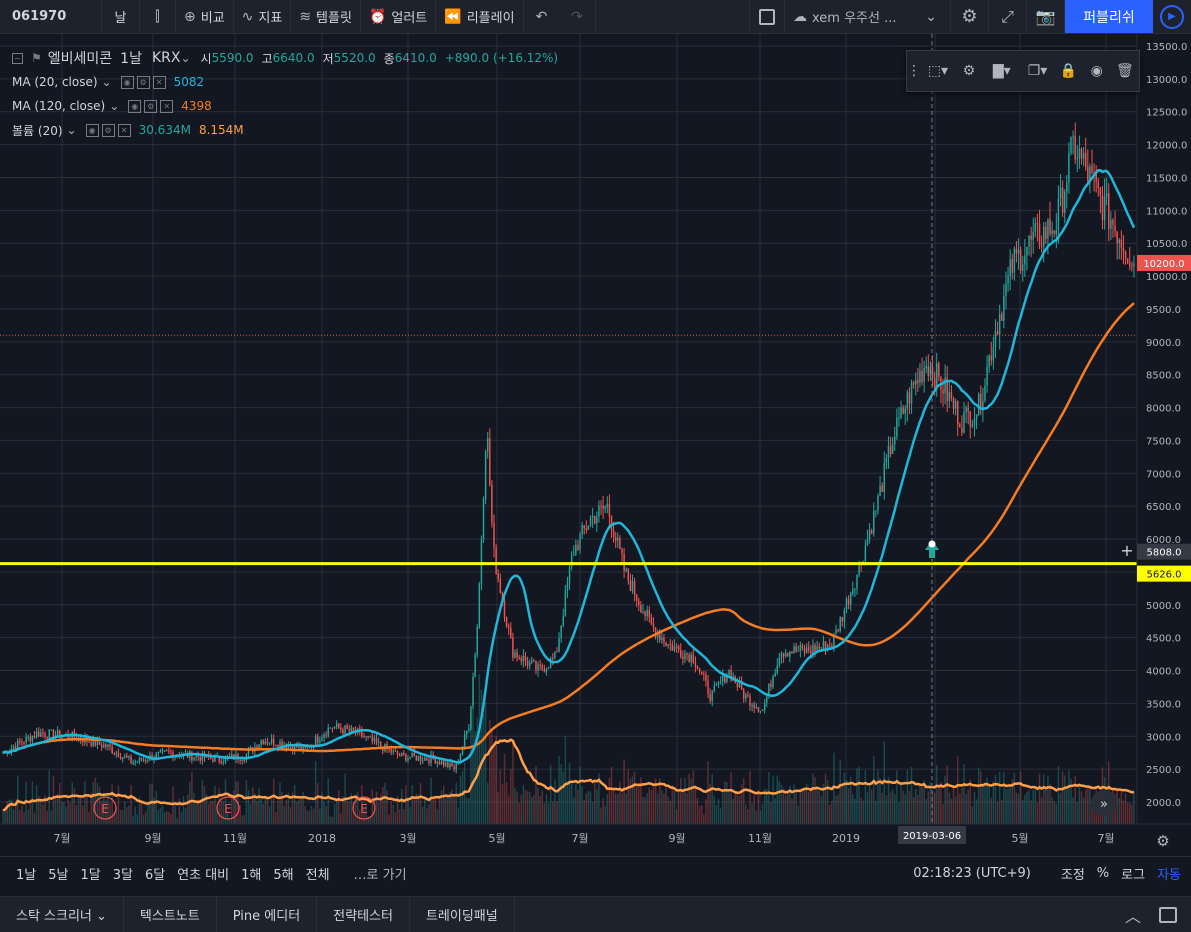 The width and height of the screenshot is (1191, 932). Describe the element at coordinates (263, 16) in the screenshot. I see `indicators-button: ∿ 지표` at that location.